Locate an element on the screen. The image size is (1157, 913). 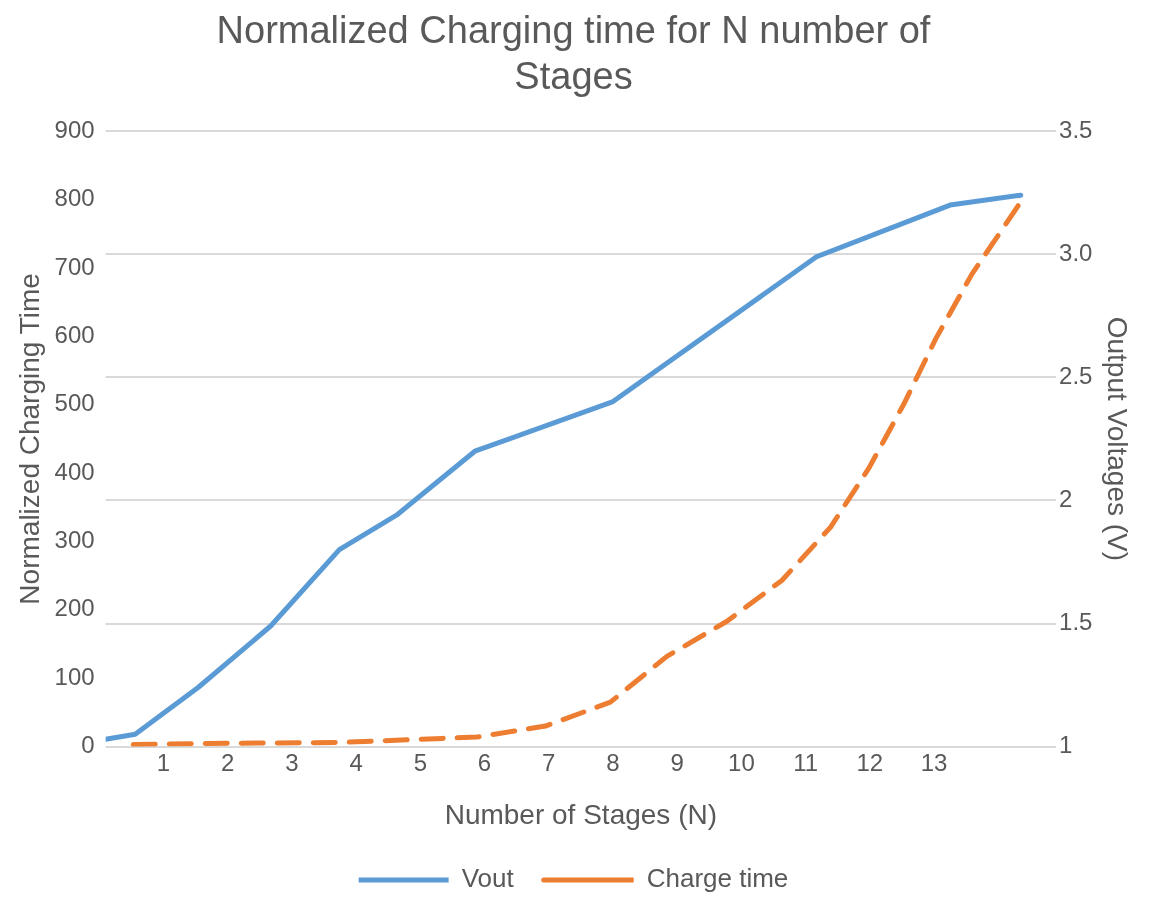
legend-label: Charge time is located at coordinates (717, 878).